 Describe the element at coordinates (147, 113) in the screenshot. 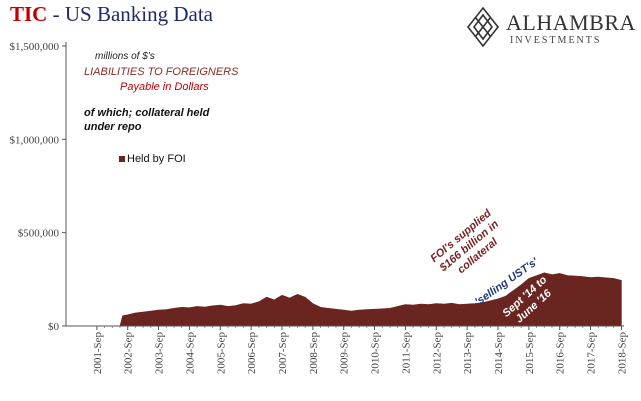

I see `collateral-note-line1: of which; collateral held` at that location.